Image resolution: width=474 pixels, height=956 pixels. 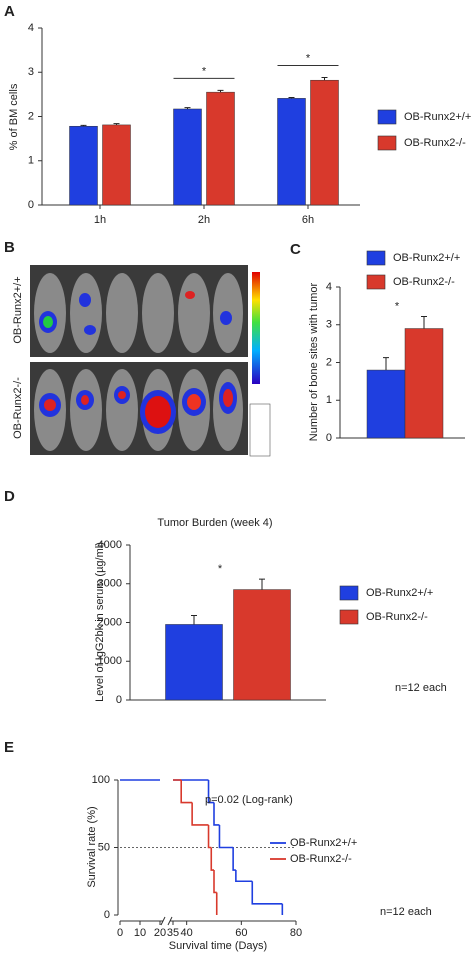 I want to click on x-tick-label: 2h, so click(x=204, y=220).